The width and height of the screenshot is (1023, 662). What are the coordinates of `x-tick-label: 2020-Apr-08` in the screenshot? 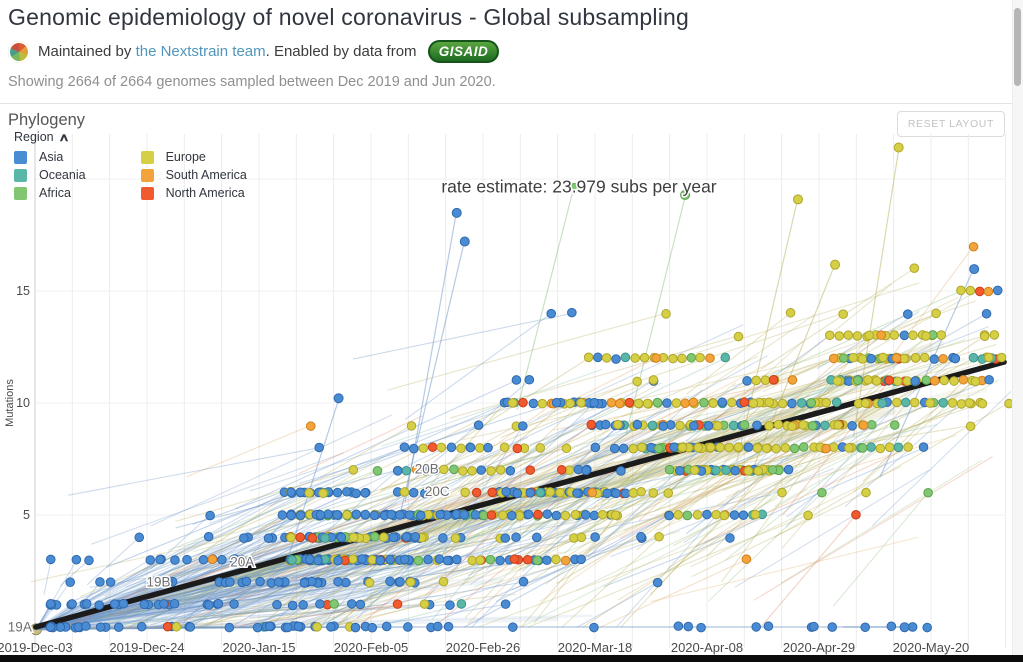 It's located at (707, 647).